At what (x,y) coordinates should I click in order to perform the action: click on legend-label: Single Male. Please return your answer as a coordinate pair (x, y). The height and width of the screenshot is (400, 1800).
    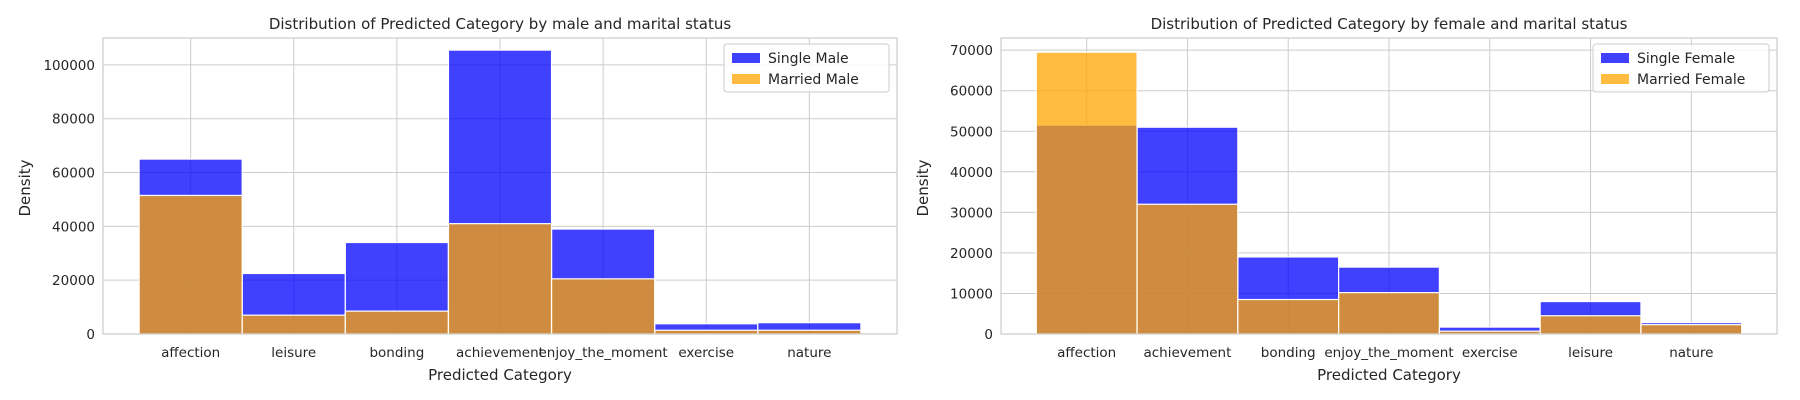
    Looking at the image, I should click on (808, 59).